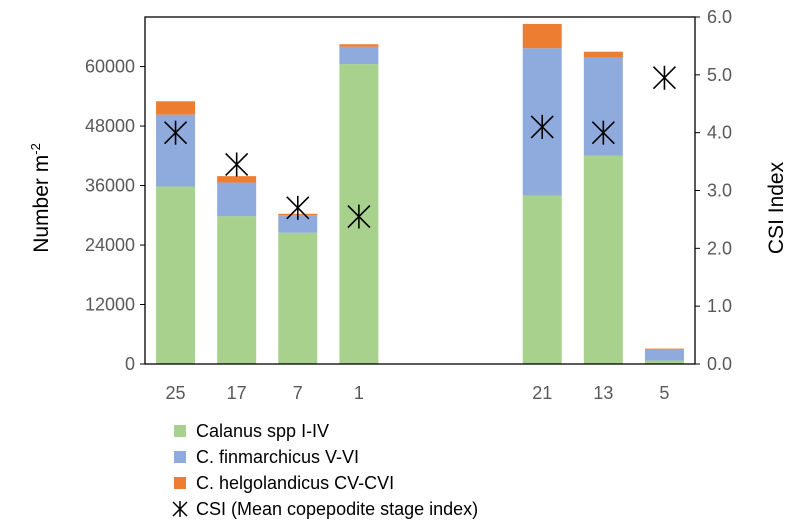  I want to click on x-tick-label-2: 17, so click(237, 393).